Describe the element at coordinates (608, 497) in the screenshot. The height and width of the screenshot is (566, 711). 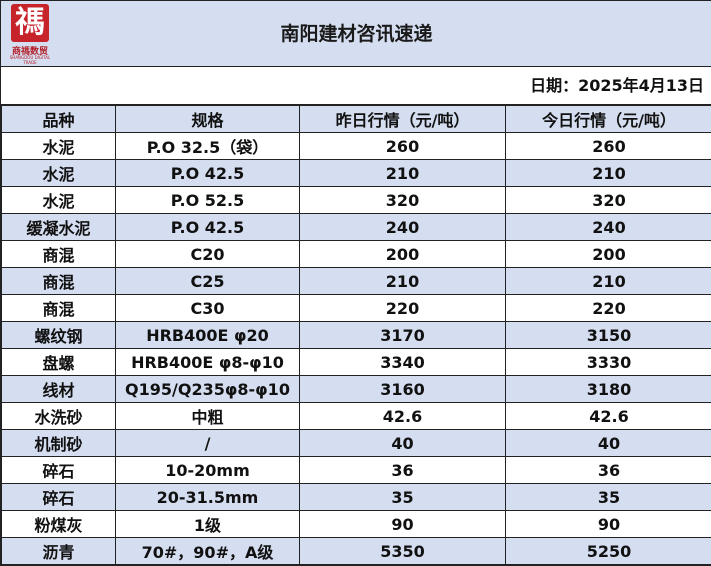
I see `today-price-cell: 35` at that location.